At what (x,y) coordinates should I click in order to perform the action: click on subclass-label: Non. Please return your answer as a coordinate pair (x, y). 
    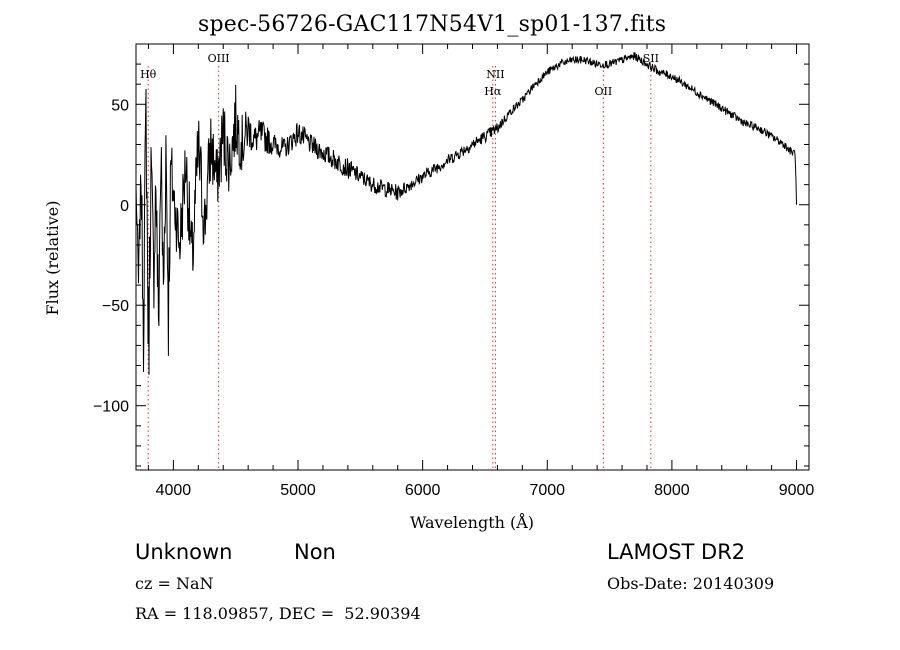
    Looking at the image, I should click on (315, 552).